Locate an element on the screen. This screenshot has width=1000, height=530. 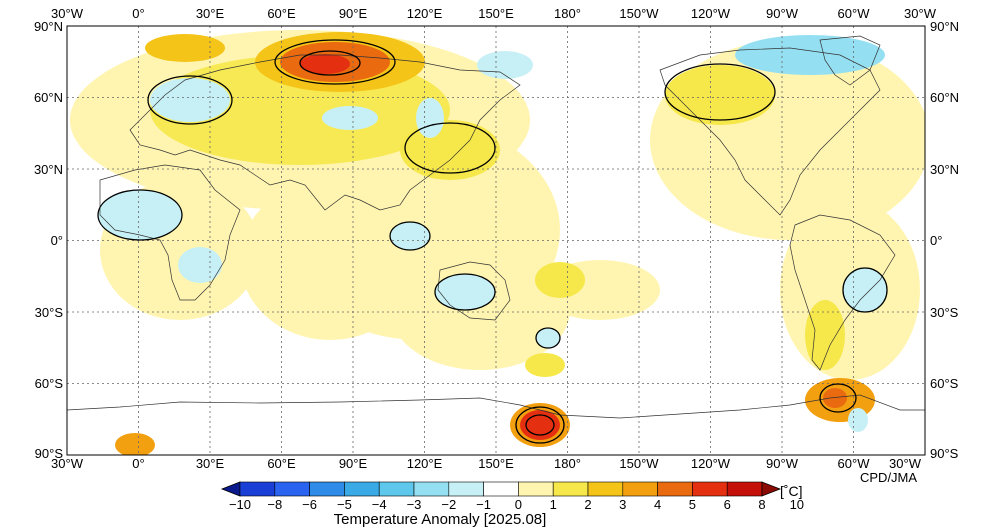
australia-cool-patch is located at coordinates (465, 292).